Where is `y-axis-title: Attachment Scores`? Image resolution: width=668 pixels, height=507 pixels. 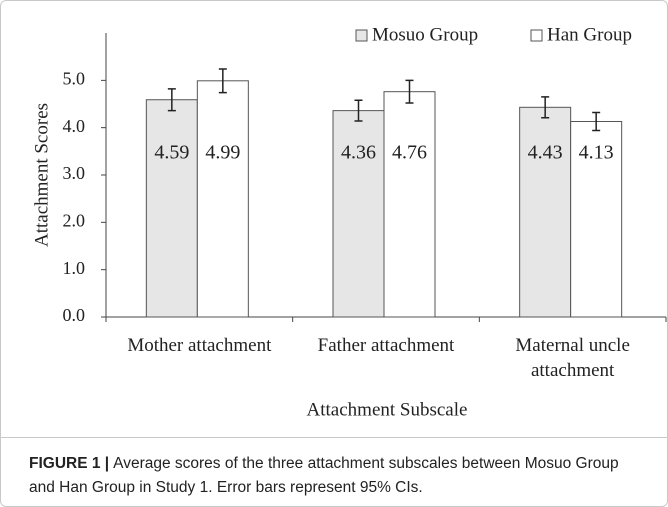 y-axis-title: Attachment Scores is located at coordinates (41, 175).